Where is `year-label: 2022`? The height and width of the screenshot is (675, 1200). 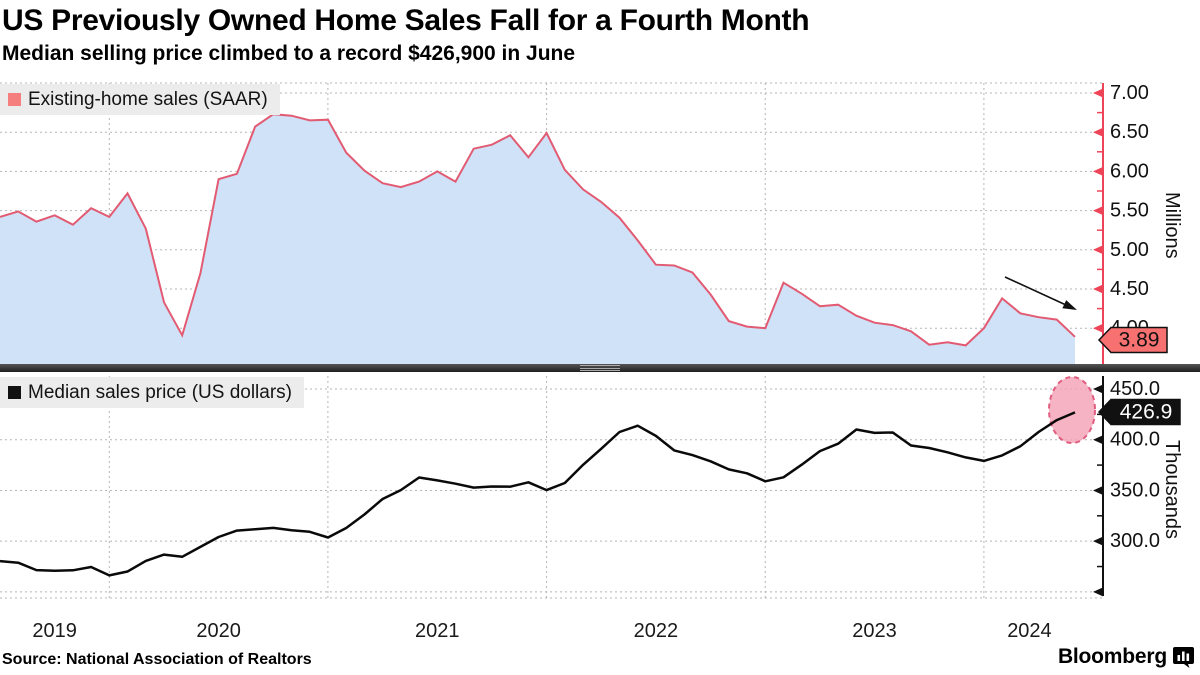 year-label: 2022 is located at coordinates (656, 631).